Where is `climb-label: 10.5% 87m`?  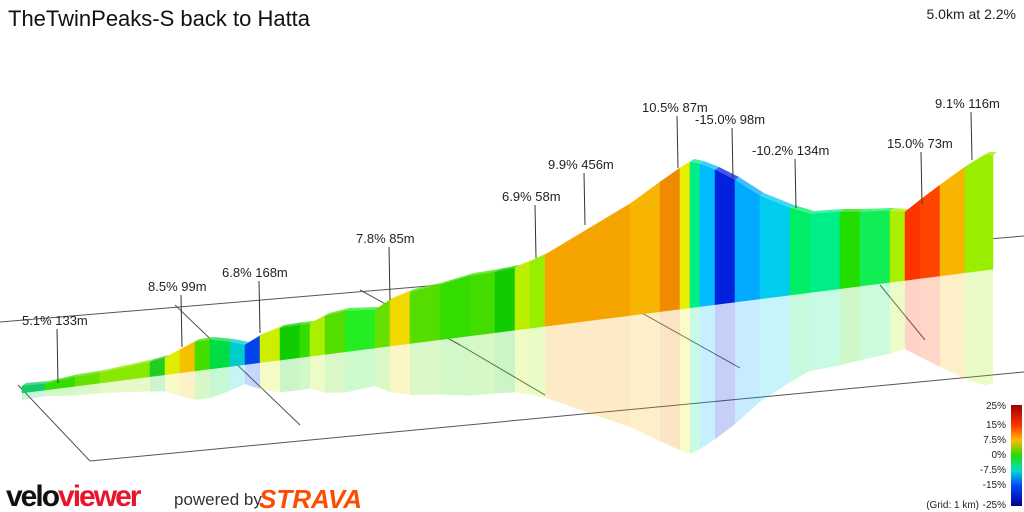 climb-label: 10.5% 87m is located at coordinates (675, 107).